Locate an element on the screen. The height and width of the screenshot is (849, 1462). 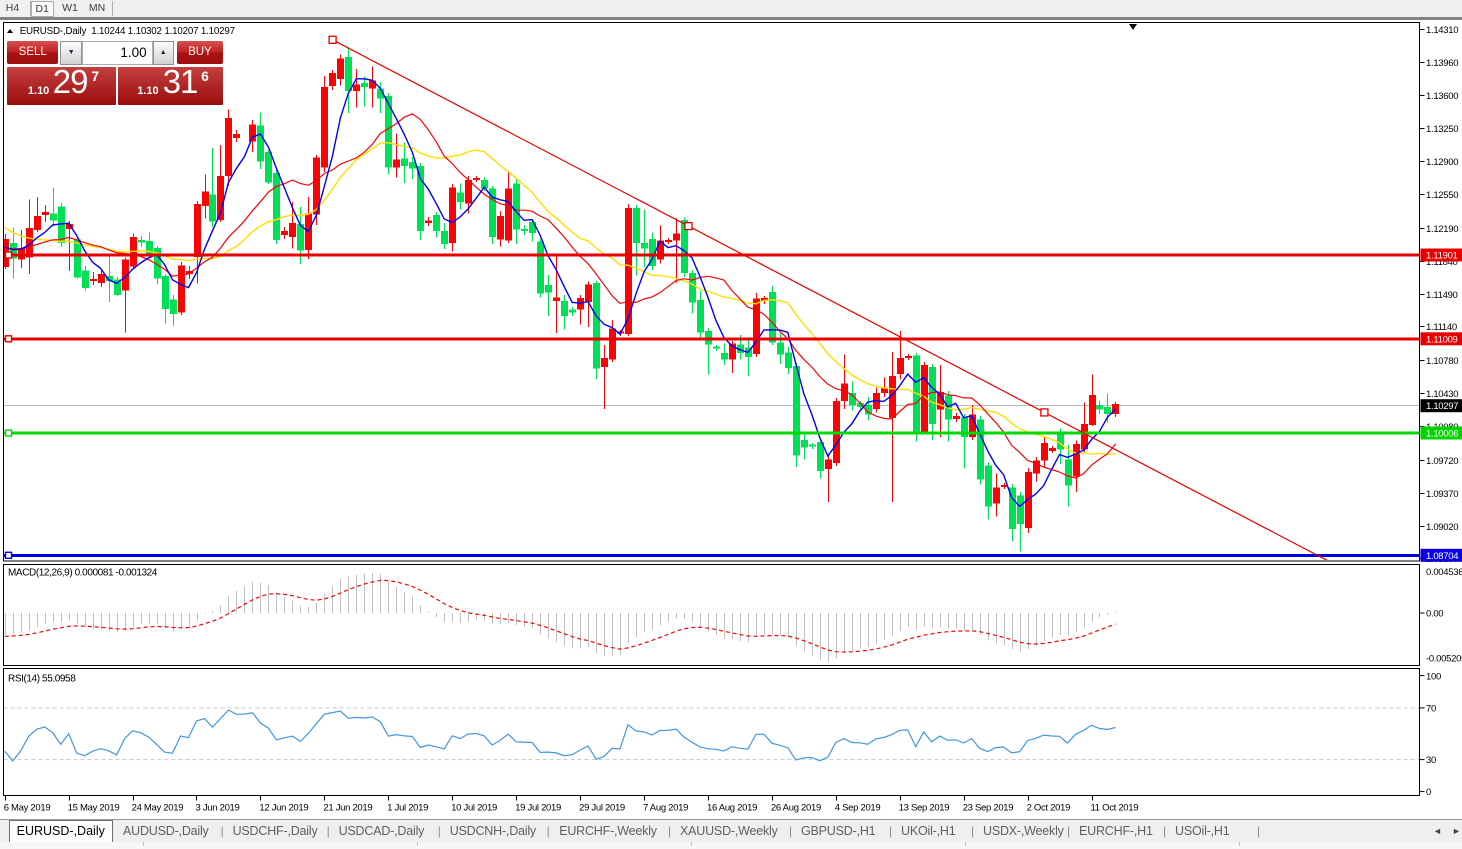
svg-text: 4 Sep 2019 is located at coordinates (858, 808).